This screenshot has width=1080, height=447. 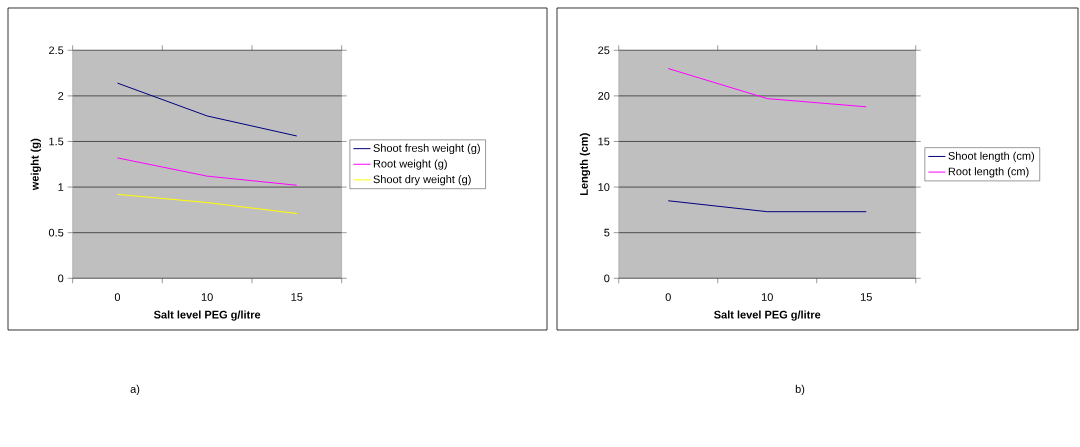 What do you see at coordinates (426, 149) in the screenshot?
I see `legend-label: Shoot fresh weight (g)` at bounding box center [426, 149].